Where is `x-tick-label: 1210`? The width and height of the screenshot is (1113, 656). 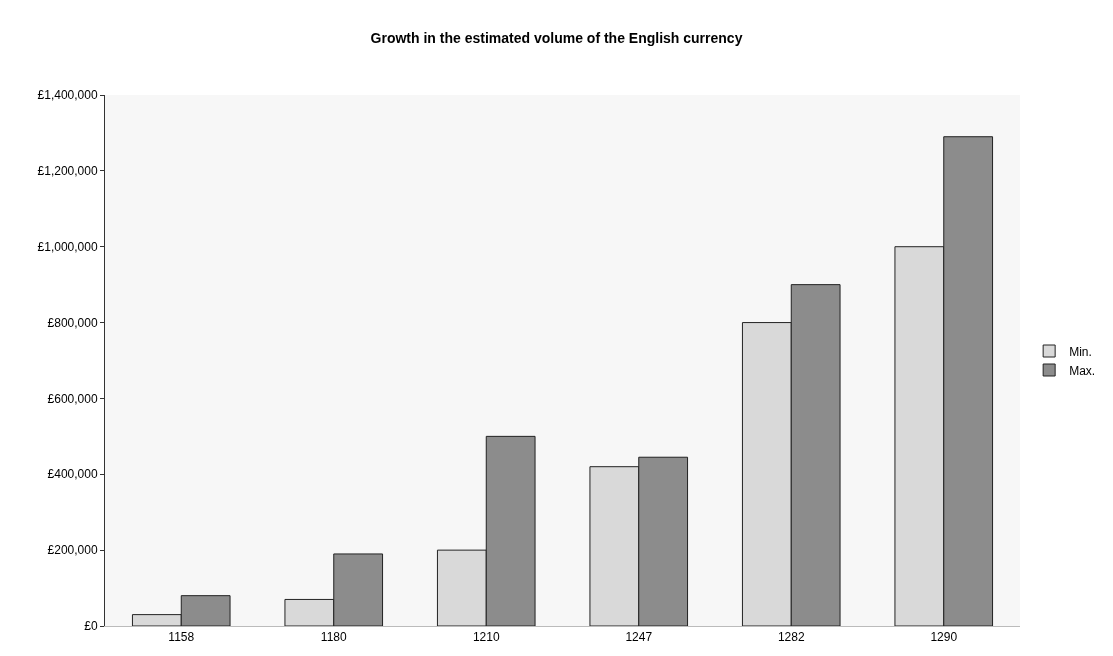
x-tick-label: 1210 is located at coordinates (486, 637).